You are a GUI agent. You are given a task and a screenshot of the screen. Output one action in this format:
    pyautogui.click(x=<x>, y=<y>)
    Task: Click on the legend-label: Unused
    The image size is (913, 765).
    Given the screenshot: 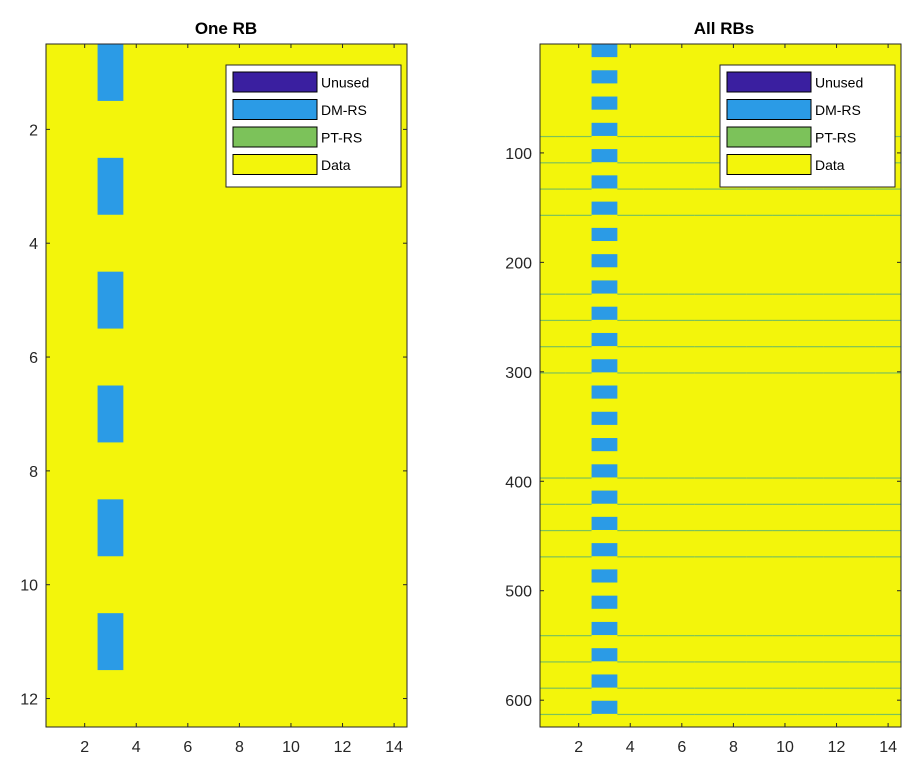 What is the action you would take?
    pyautogui.click(x=839, y=83)
    